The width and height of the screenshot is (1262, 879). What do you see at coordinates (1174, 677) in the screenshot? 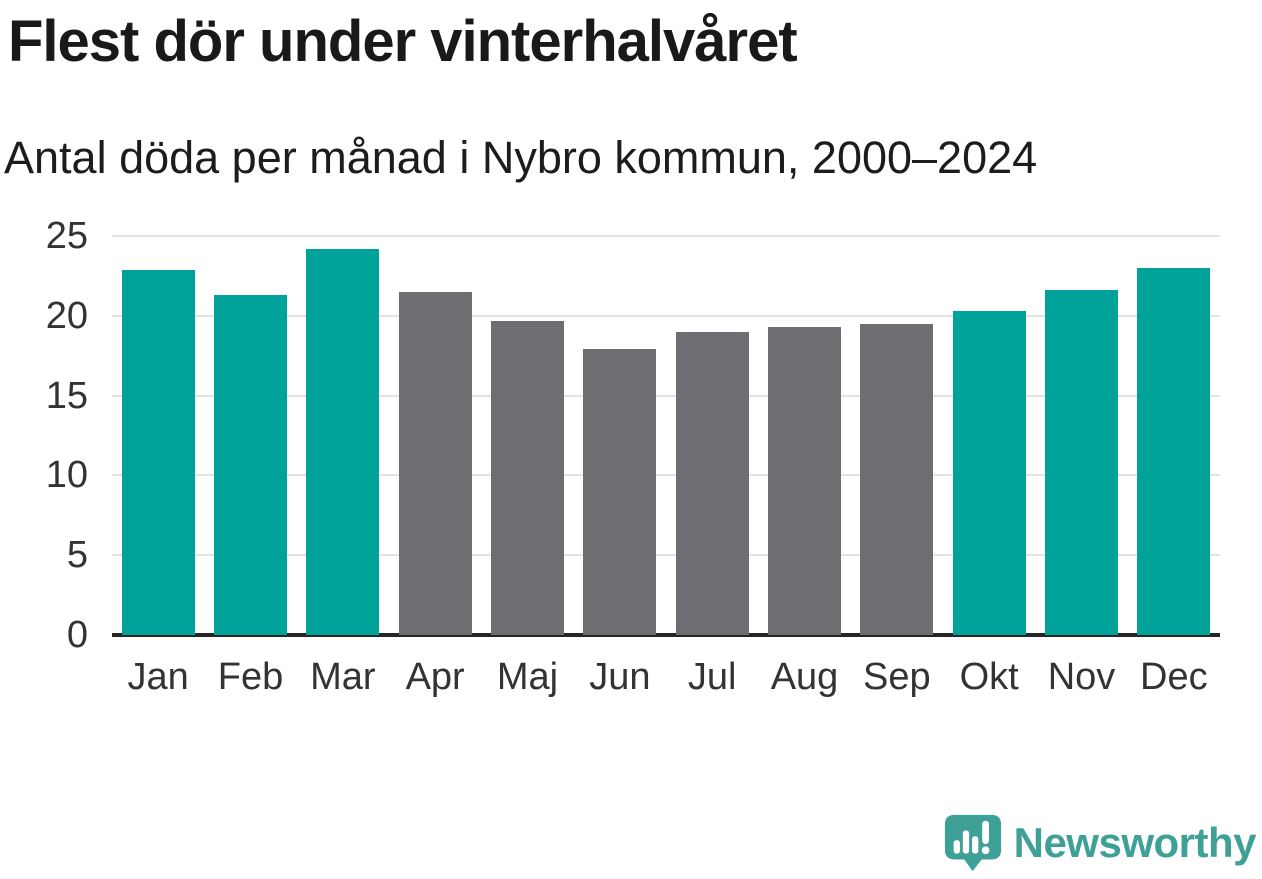
I see `x-tick-label: Dec` at bounding box center [1174, 677].